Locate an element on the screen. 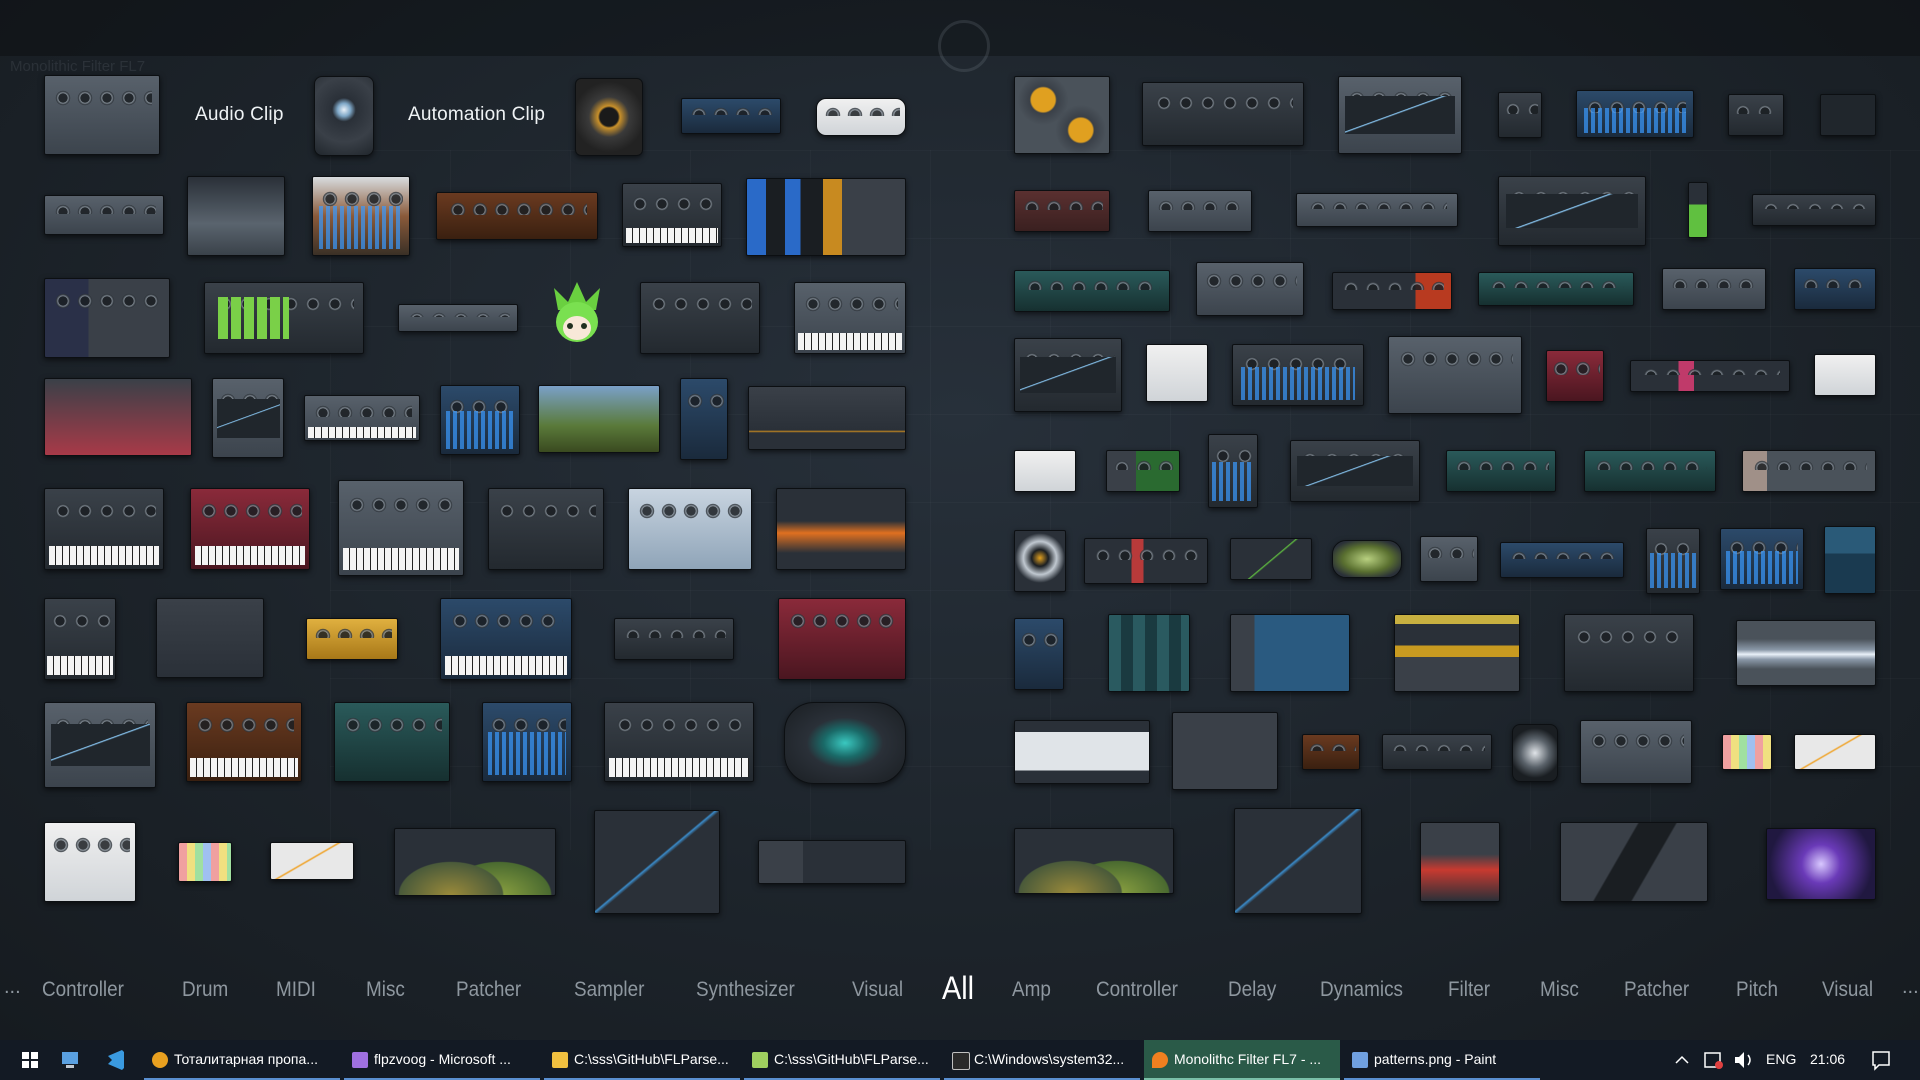  plugin-thumb-patcher is located at coordinates (210, 638).